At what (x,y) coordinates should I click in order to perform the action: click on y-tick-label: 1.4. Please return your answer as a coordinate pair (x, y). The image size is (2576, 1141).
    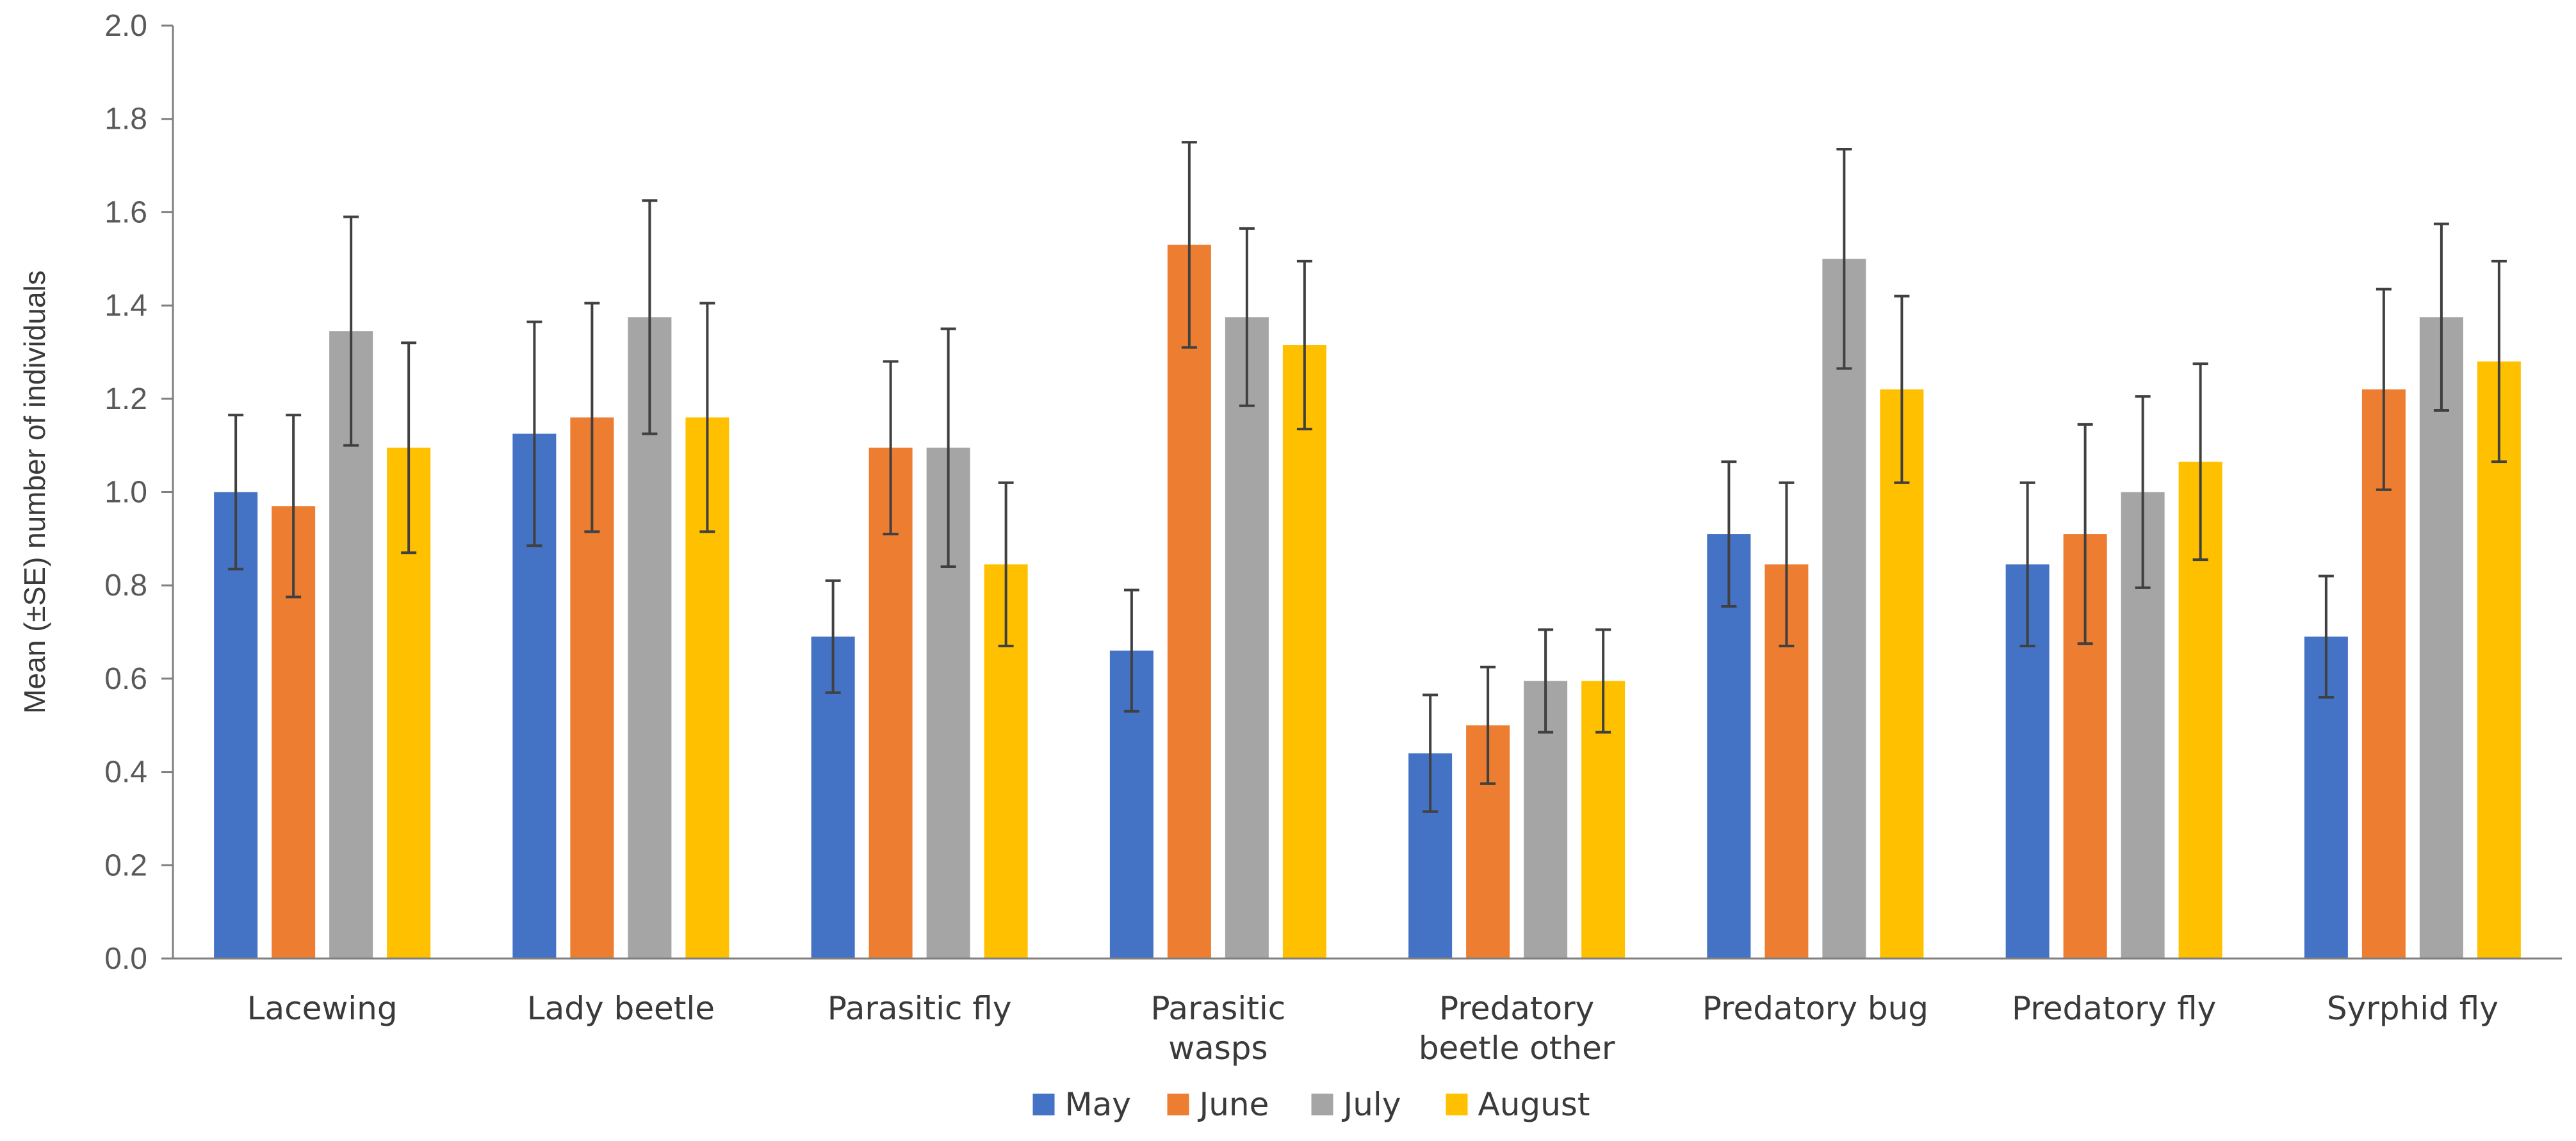
    Looking at the image, I should click on (125, 306).